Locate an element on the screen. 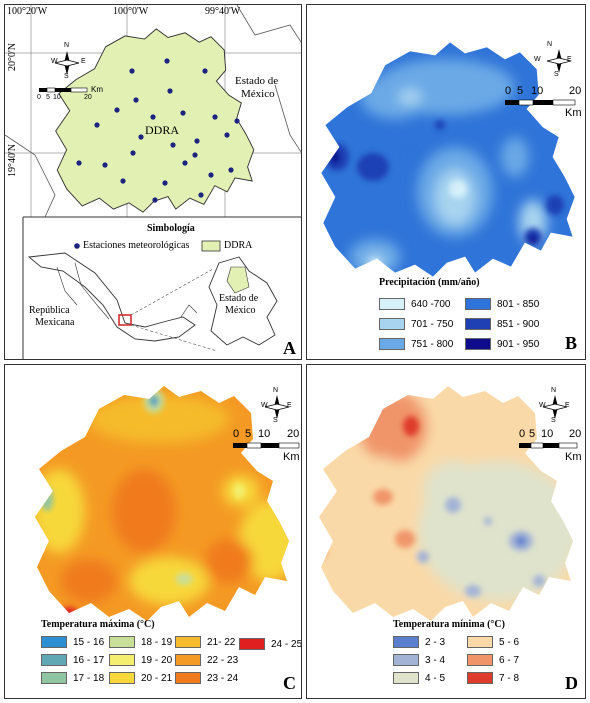  north-letter-n-c: N is located at coordinates (276, 390).